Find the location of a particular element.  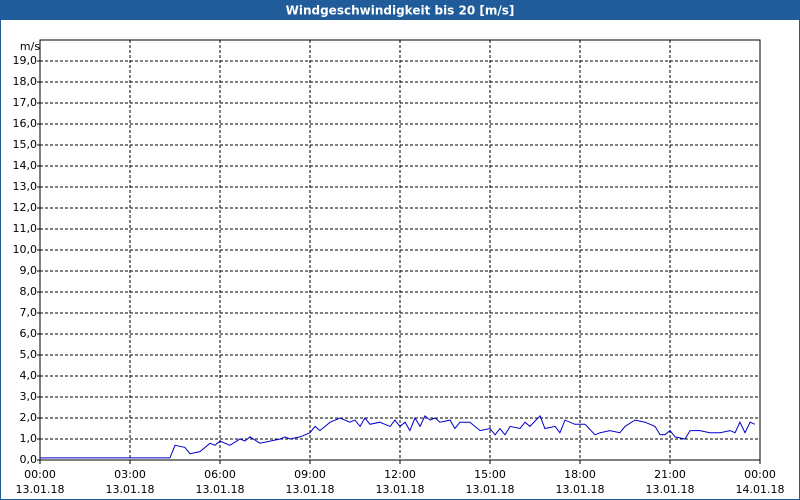

y-tick-label: 0,0 is located at coordinates (29, 459).